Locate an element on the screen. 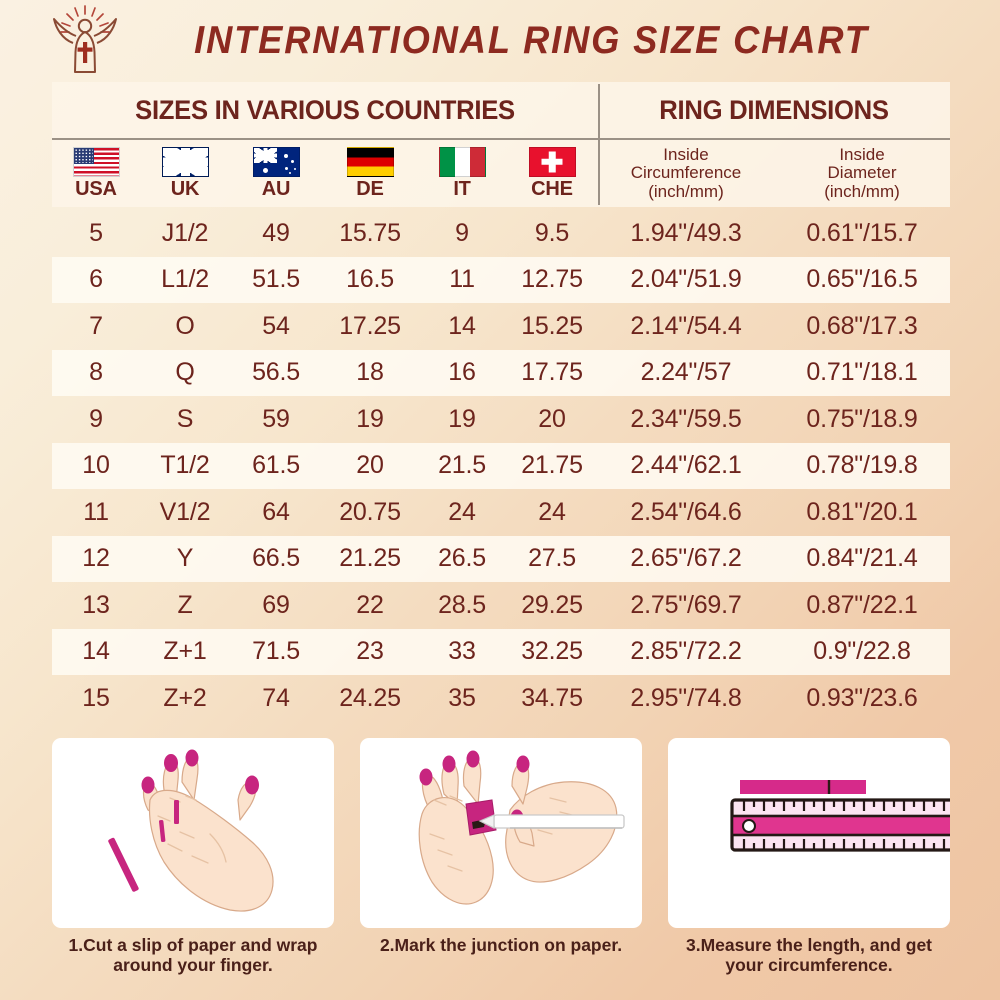 This screenshot has width=1000, height=1000. cell-de: 20 is located at coordinates (370, 465).